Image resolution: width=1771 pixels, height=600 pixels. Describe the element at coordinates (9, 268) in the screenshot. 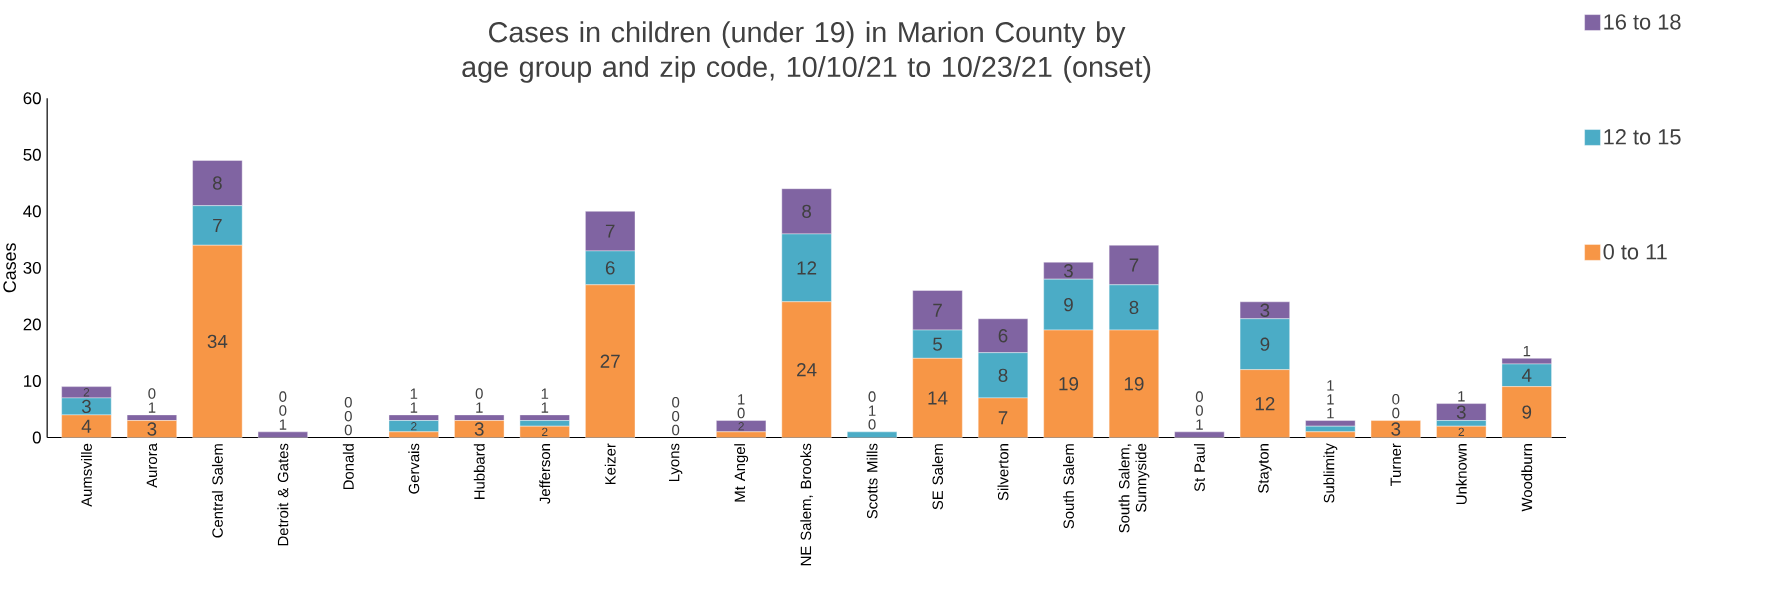

I see `y-axis-title: Cases` at that location.